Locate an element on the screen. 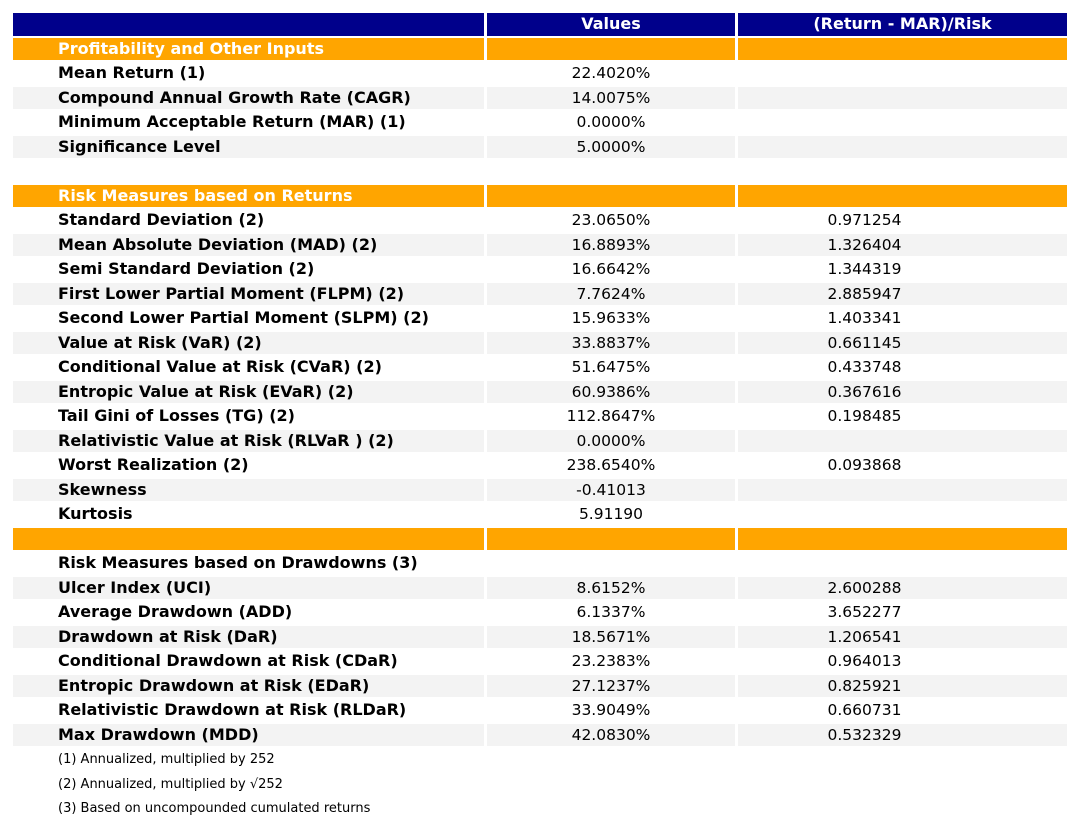  metric-label: Tail Gini of Losses (TG) (2) is located at coordinates (248, 417).